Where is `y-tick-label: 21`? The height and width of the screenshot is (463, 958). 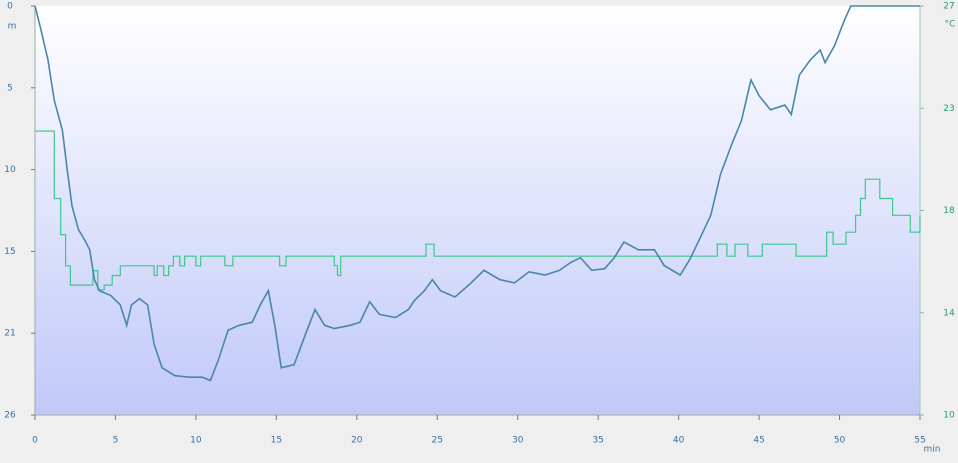 y-tick-label: 21 is located at coordinates (9, 334).